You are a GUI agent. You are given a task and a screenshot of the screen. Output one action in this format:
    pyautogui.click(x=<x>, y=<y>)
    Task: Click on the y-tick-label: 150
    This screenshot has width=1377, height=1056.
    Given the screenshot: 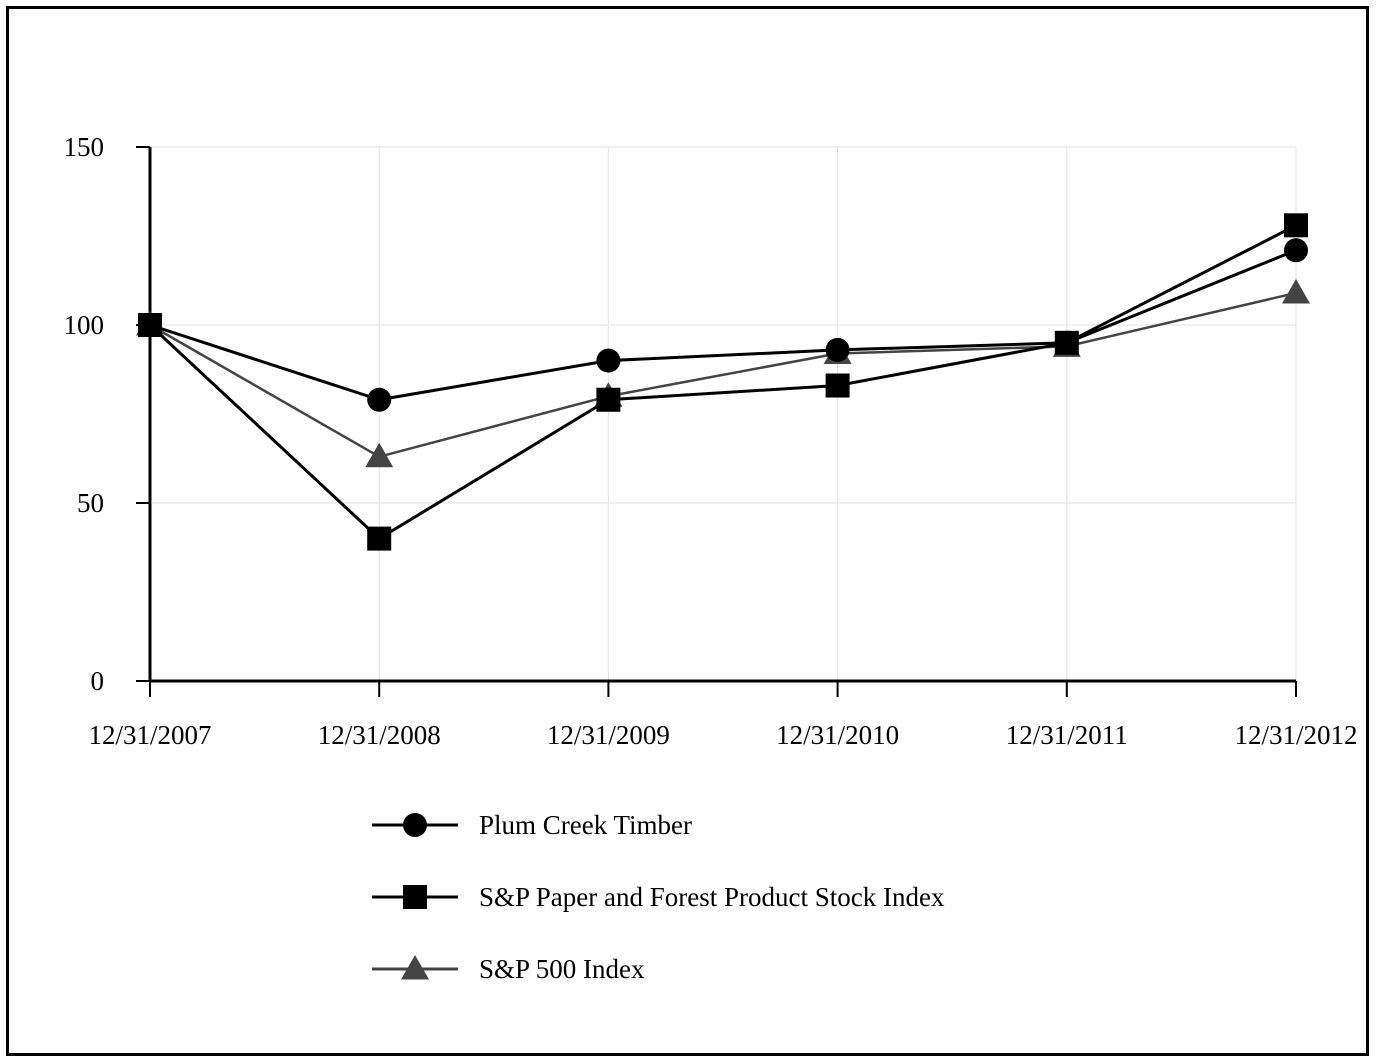 What is the action you would take?
    pyautogui.click(x=84, y=147)
    